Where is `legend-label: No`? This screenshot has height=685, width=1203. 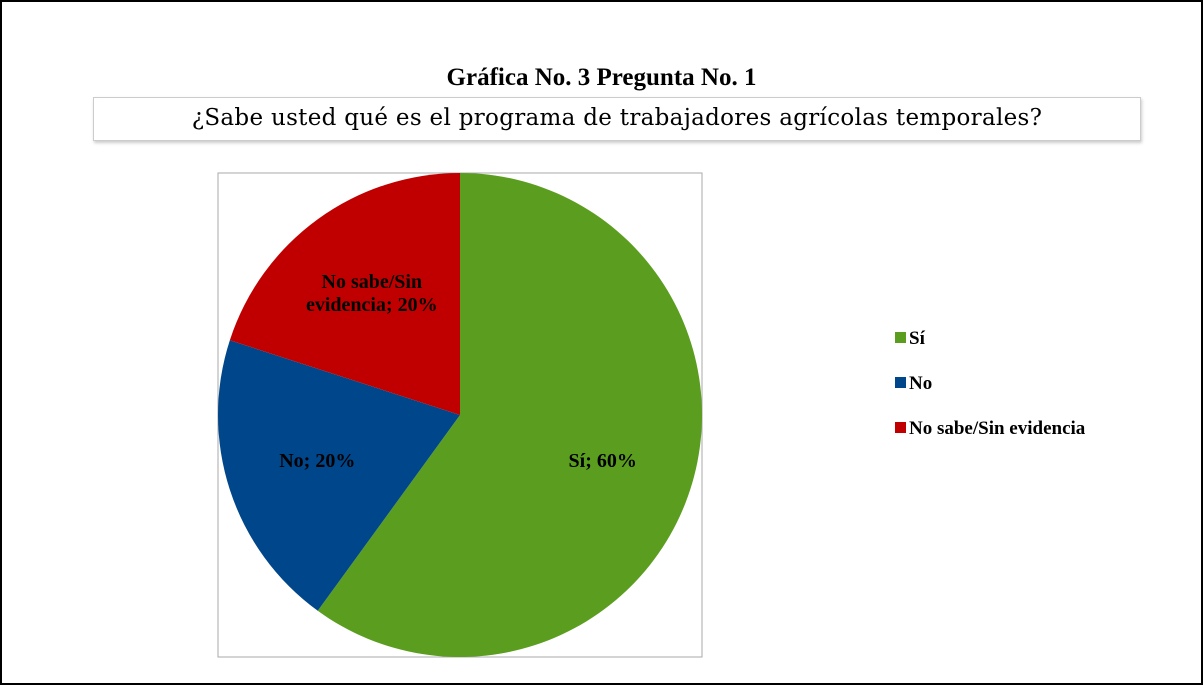 legend-label: No is located at coordinates (920, 383).